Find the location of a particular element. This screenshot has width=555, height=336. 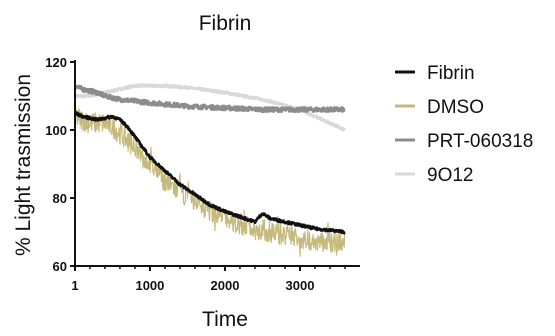

legend: Fibrin DMSO PRT-060318 9O12 is located at coordinates (464, 124).